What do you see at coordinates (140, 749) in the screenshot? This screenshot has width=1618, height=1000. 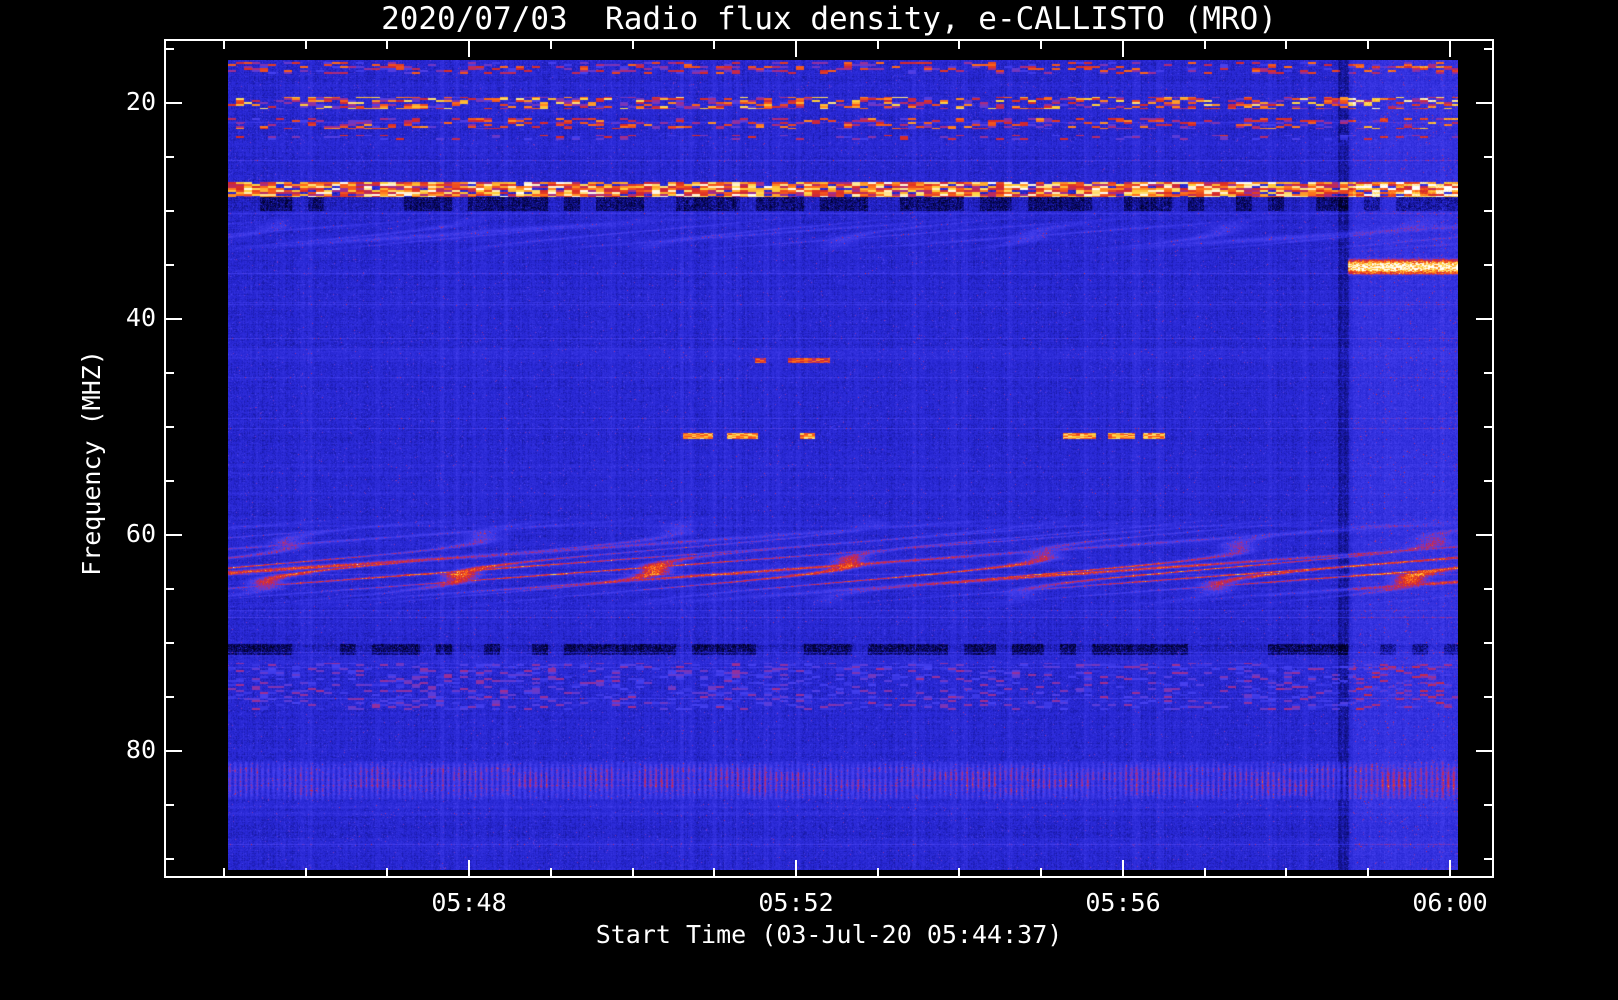 I see `y-tick-label: 80` at bounding box center [140, 749].